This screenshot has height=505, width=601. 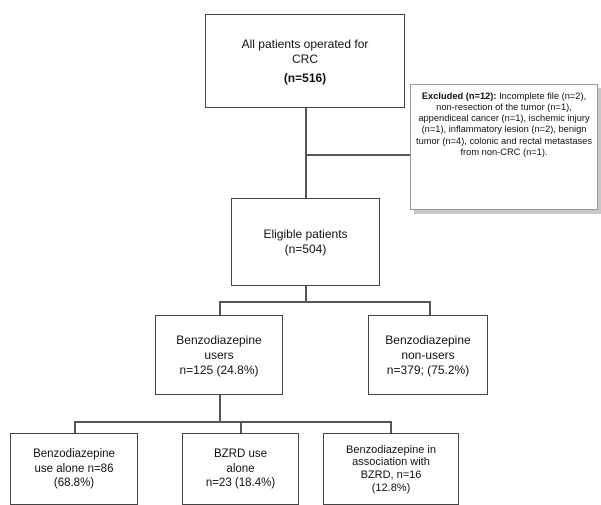 What do you see at coordinates (75, 427) in the screenshot?
I see `connector-to-alone` at bounding box center [75, 427].